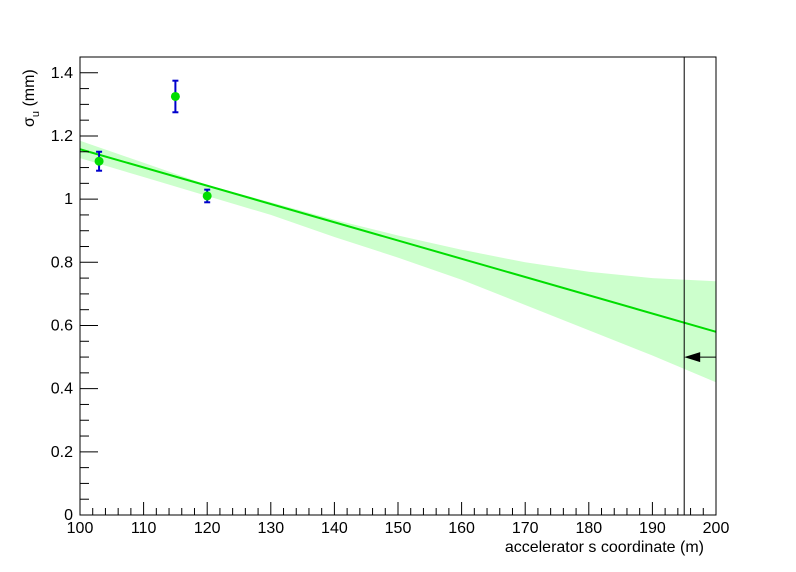 The height and width of the screenshot is (572, 796). I want to click on y-axis-tick-labels: 0 0.2 0.4 0.6 0.8 1 1.2 1.4, so click(62, 294).